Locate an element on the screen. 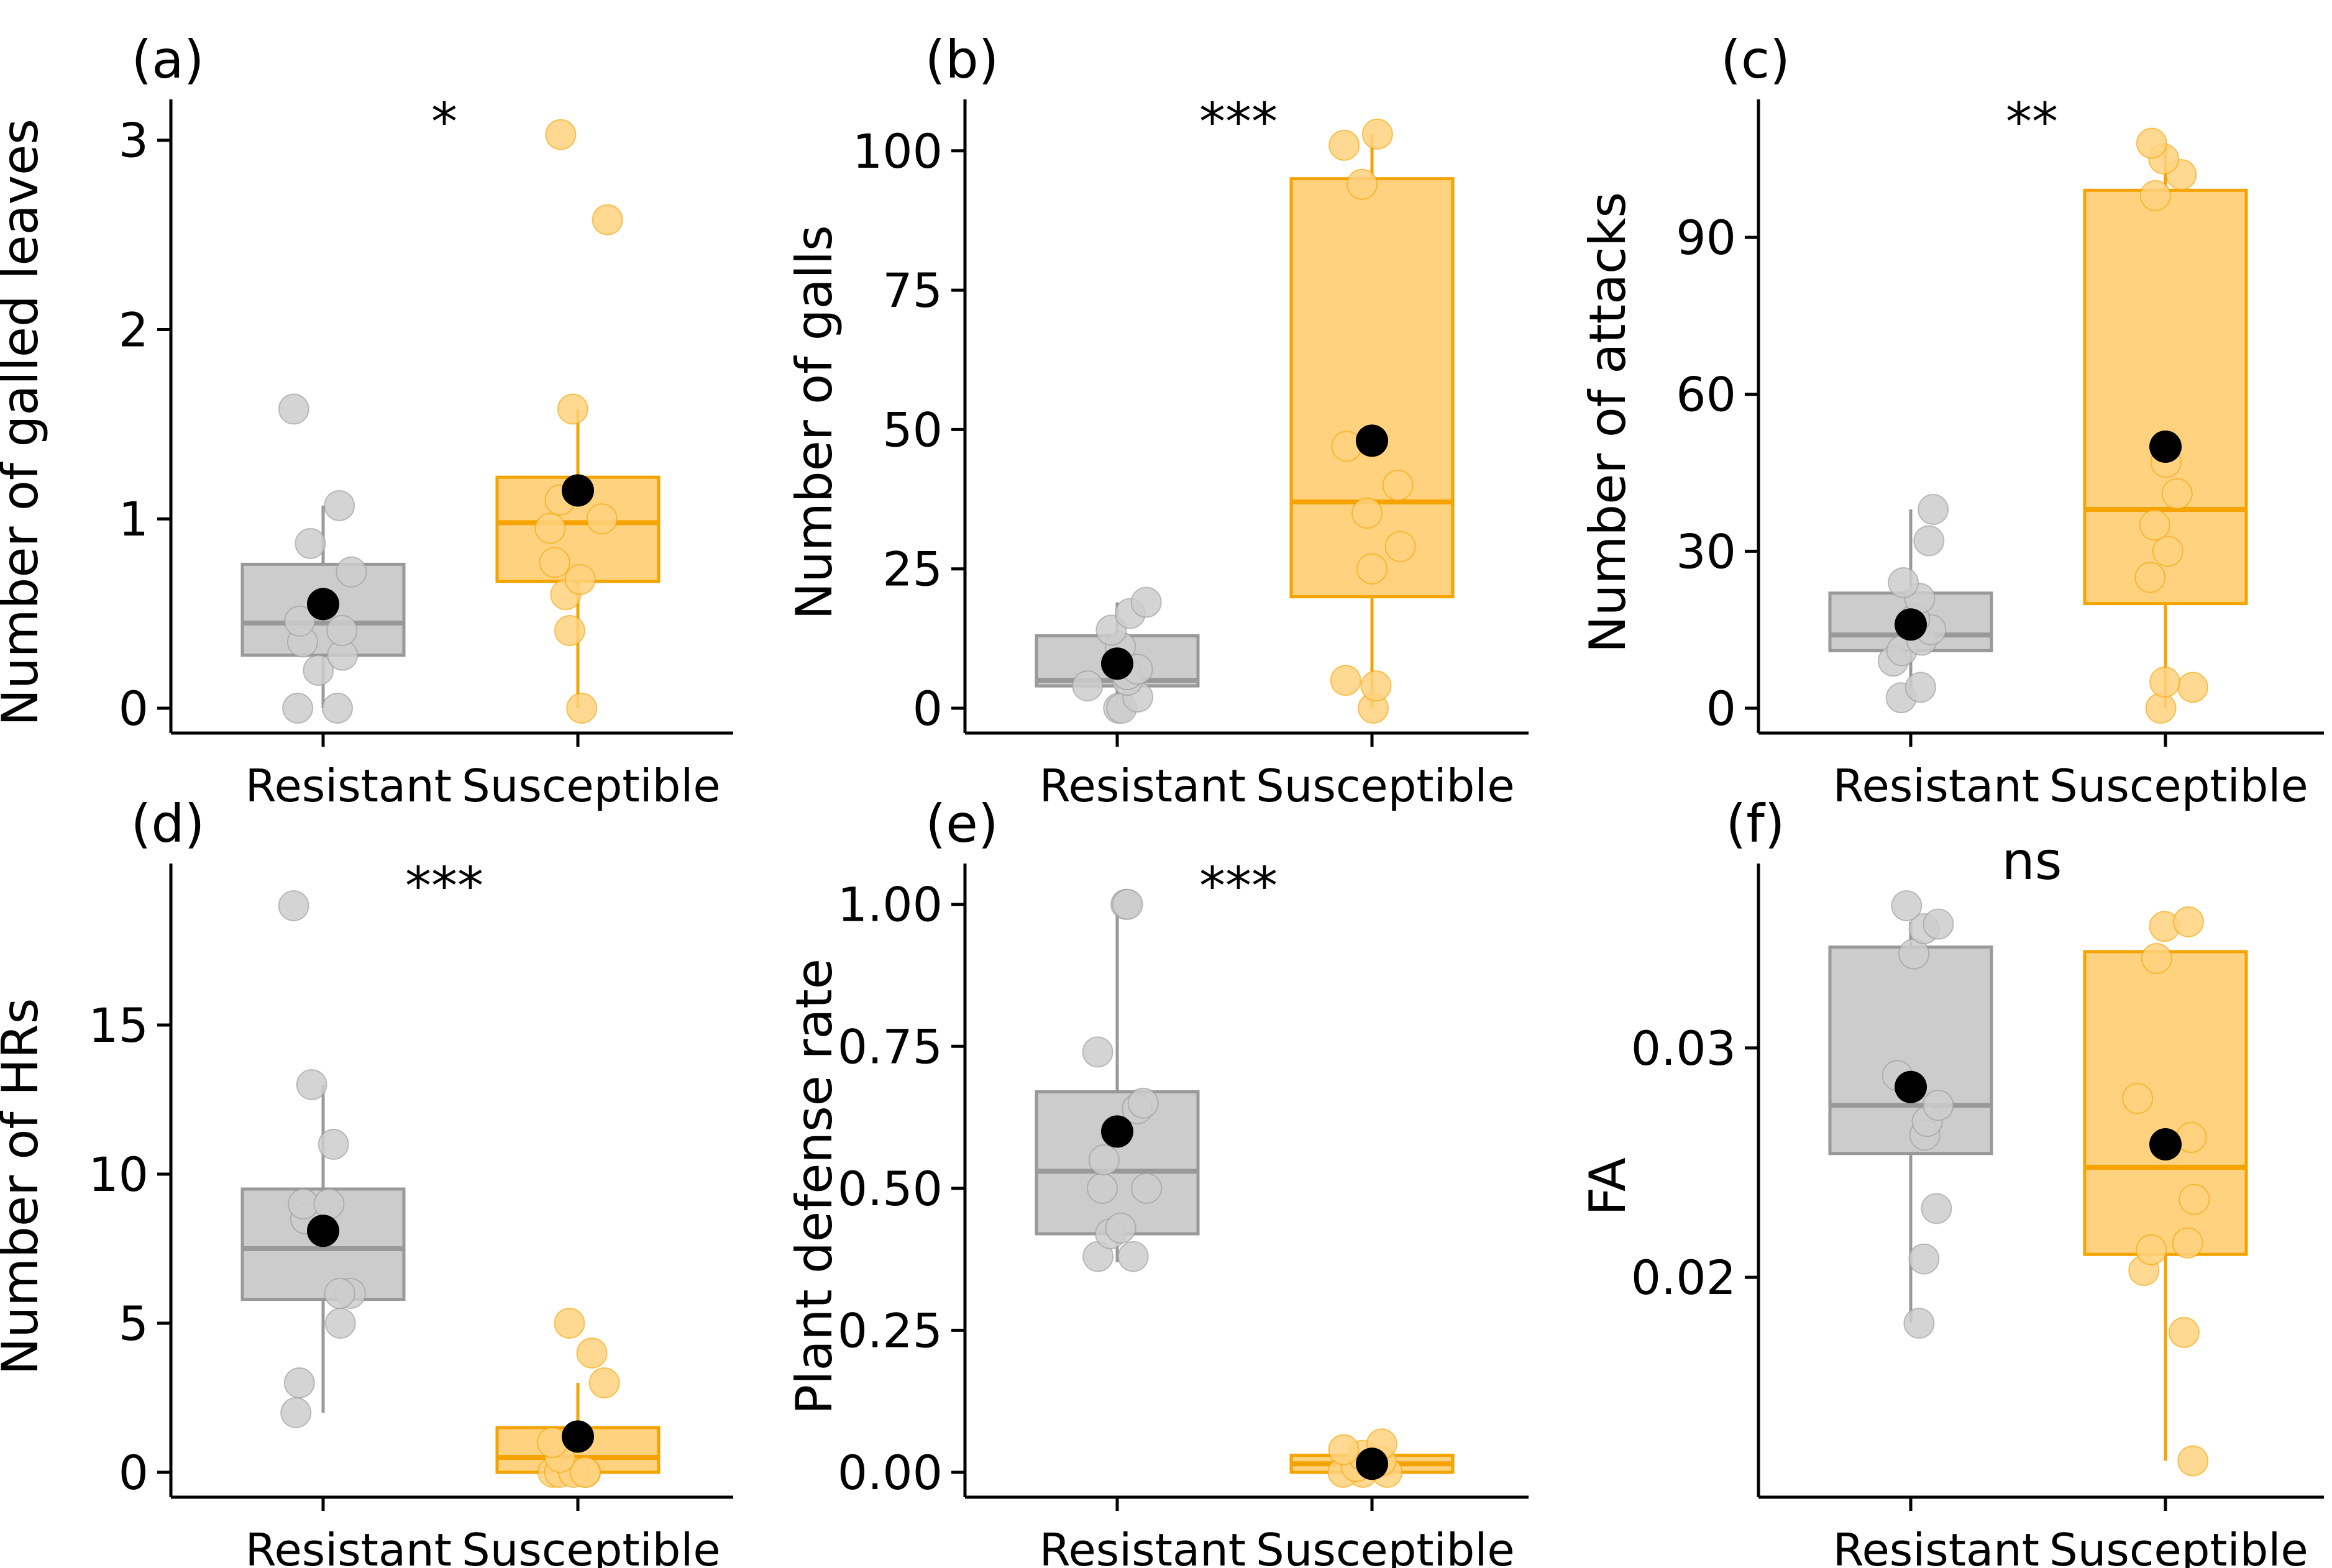 Image resolution: width=2332 pixels, height=1568 pixels. y-axis-title: FA is located at coordinates (1608, 1186).